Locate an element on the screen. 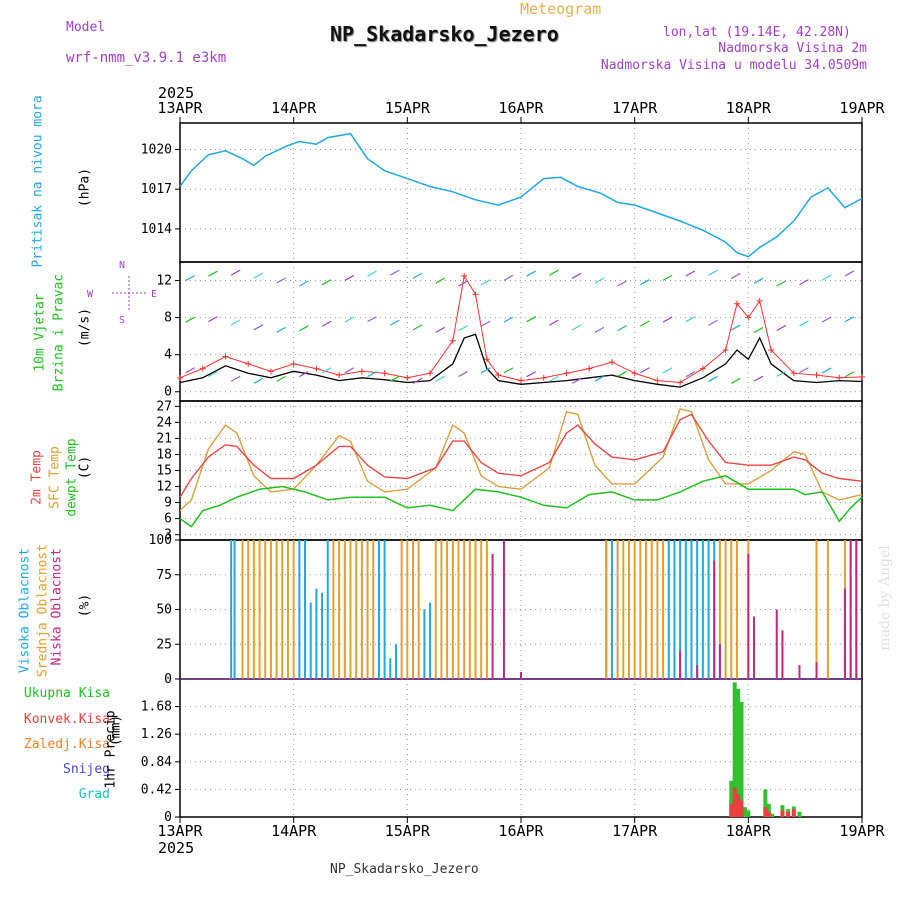 This screenshot has width=900, height=900. y-tick-label: 0.84 is located at coordinates (156, 762).